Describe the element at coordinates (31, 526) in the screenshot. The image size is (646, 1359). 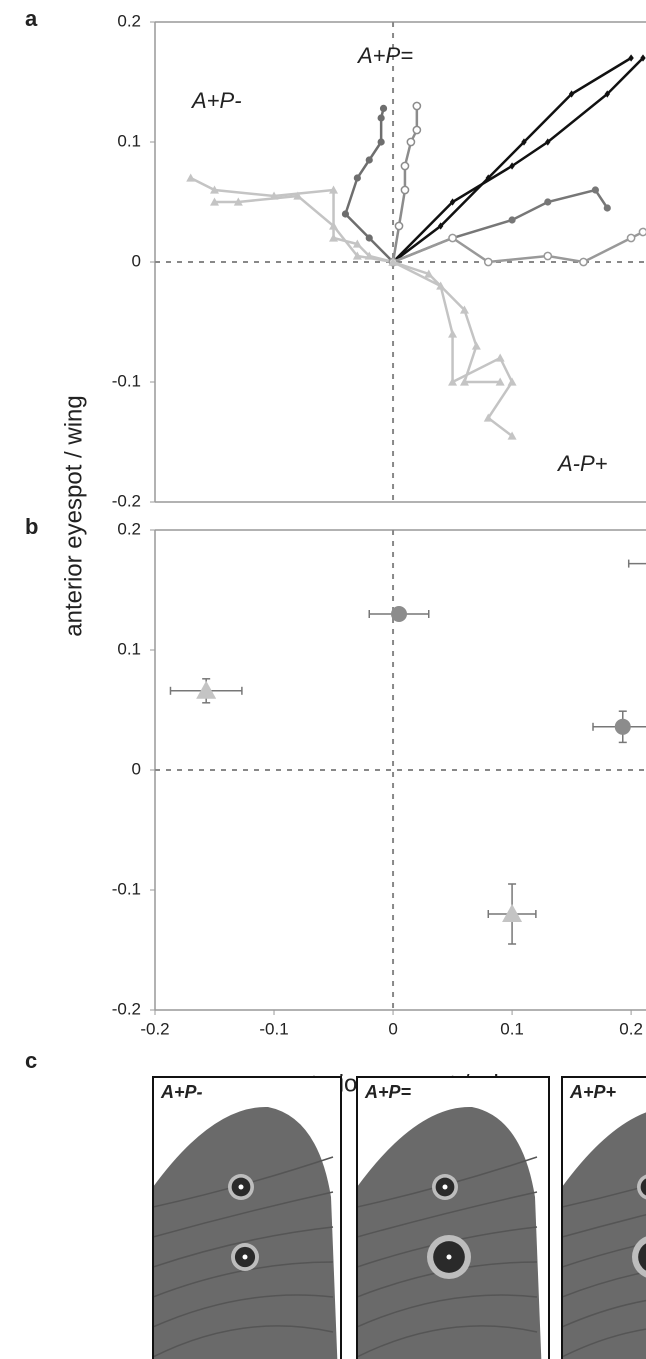
I see `panel-label: b` at that location.